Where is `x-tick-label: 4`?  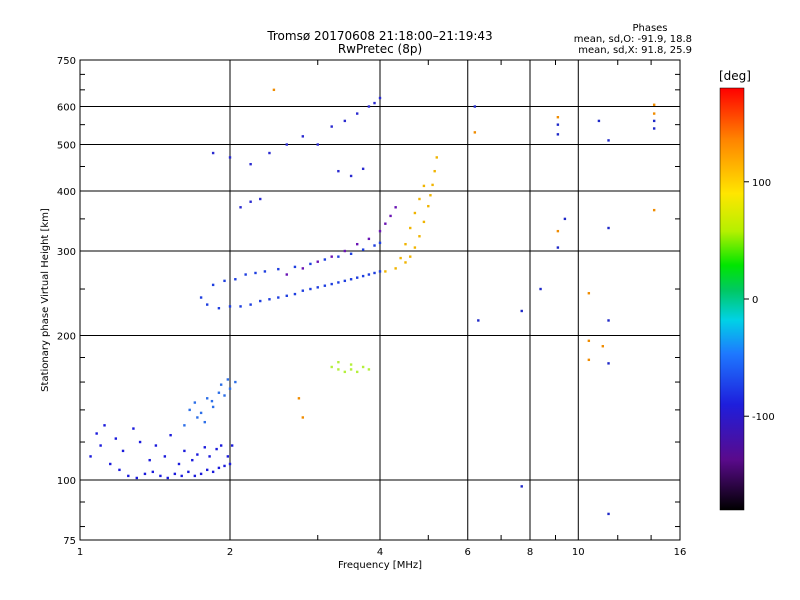 x-tick-label: 4 is located at coordinates (380, 552).